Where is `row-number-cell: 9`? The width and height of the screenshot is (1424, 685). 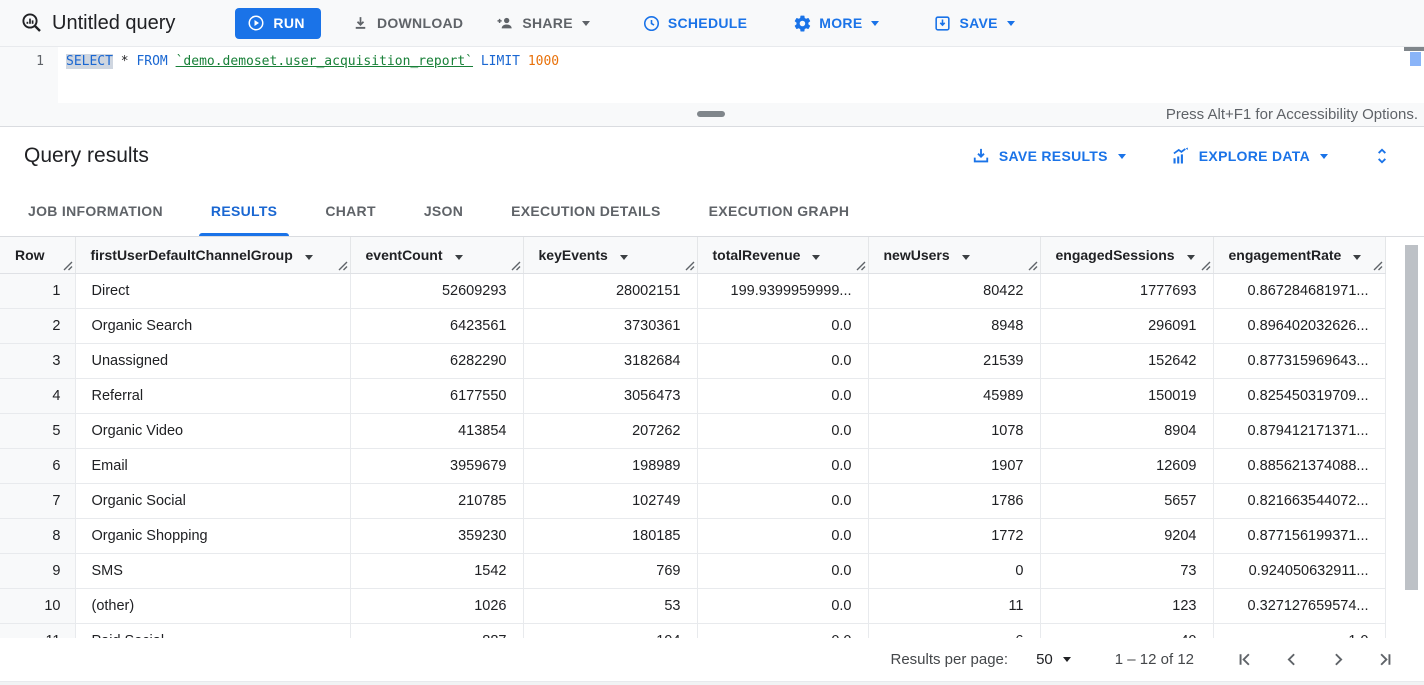 row-number-cell: 9 is located at coordinates (38, 571).